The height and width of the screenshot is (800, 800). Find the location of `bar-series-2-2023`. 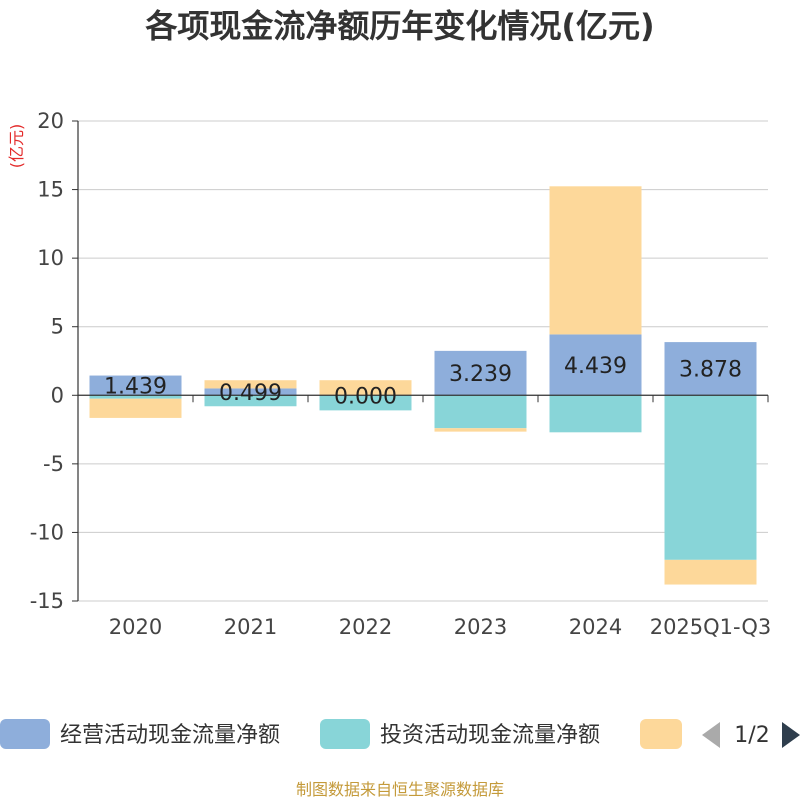

bar-series-2-2023 is located at coordinates (480, 430).